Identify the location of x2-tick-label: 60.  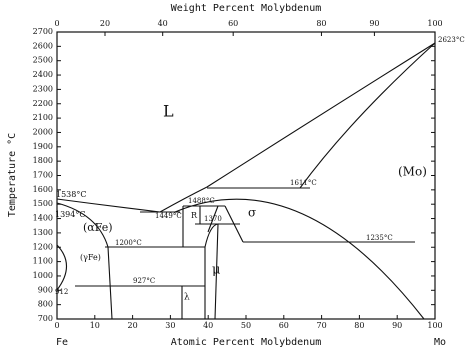
(233, 23).